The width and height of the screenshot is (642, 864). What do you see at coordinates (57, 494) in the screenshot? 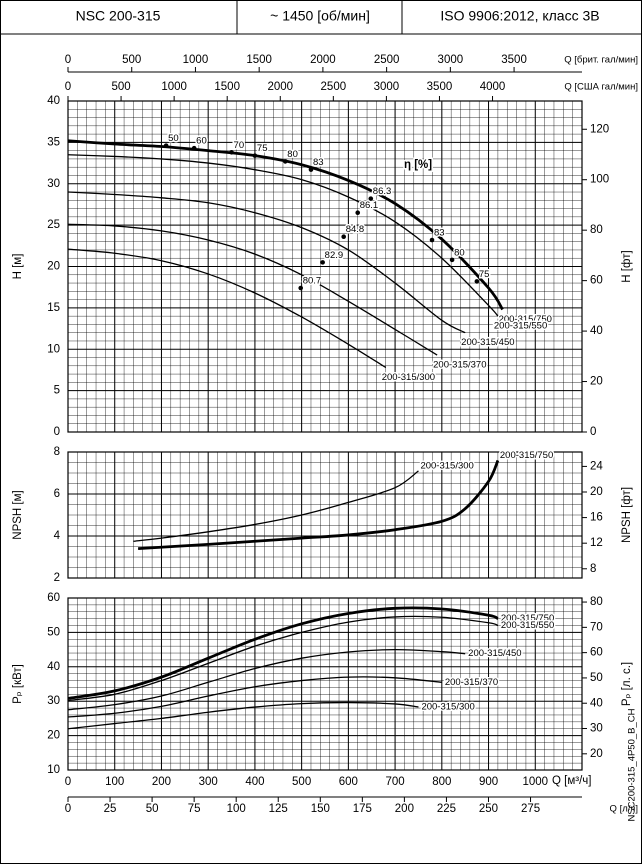
I see `y-tick-label: 6` at bounding box center [57, 494].